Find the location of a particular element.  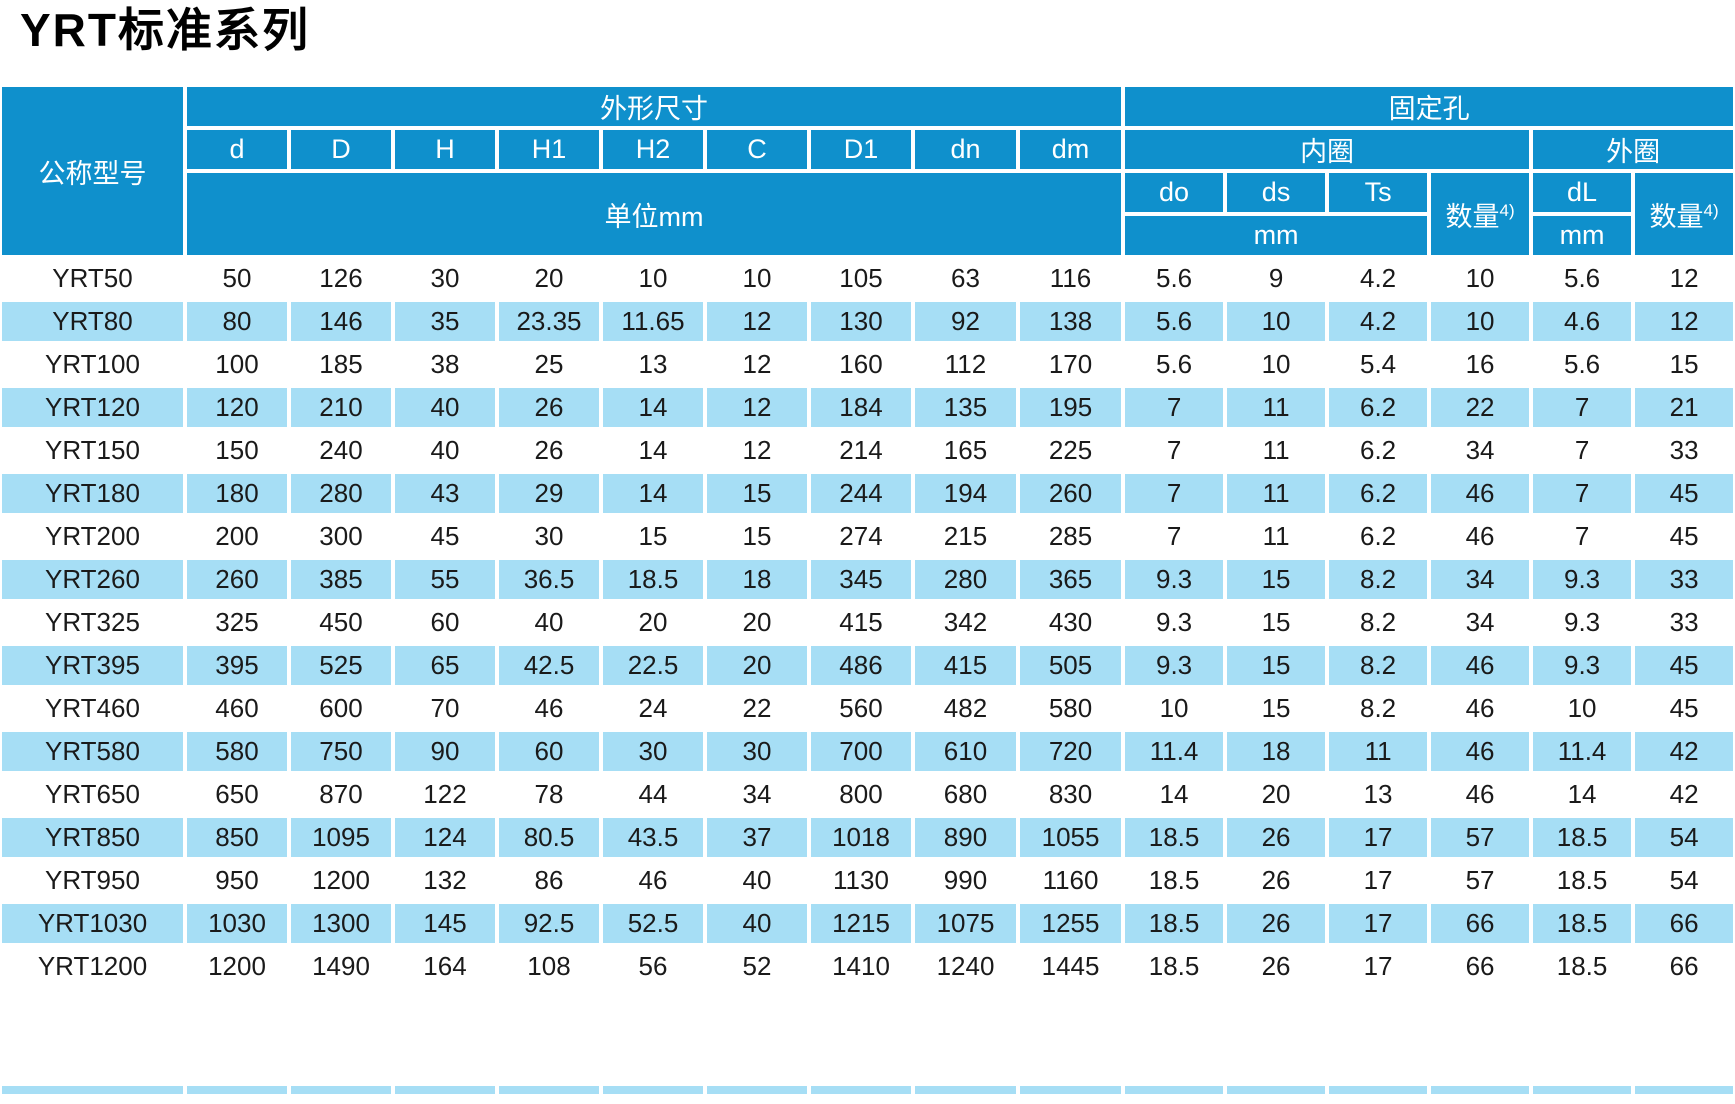

value-cell: 4.2 is located at coordinates (1378, 278).